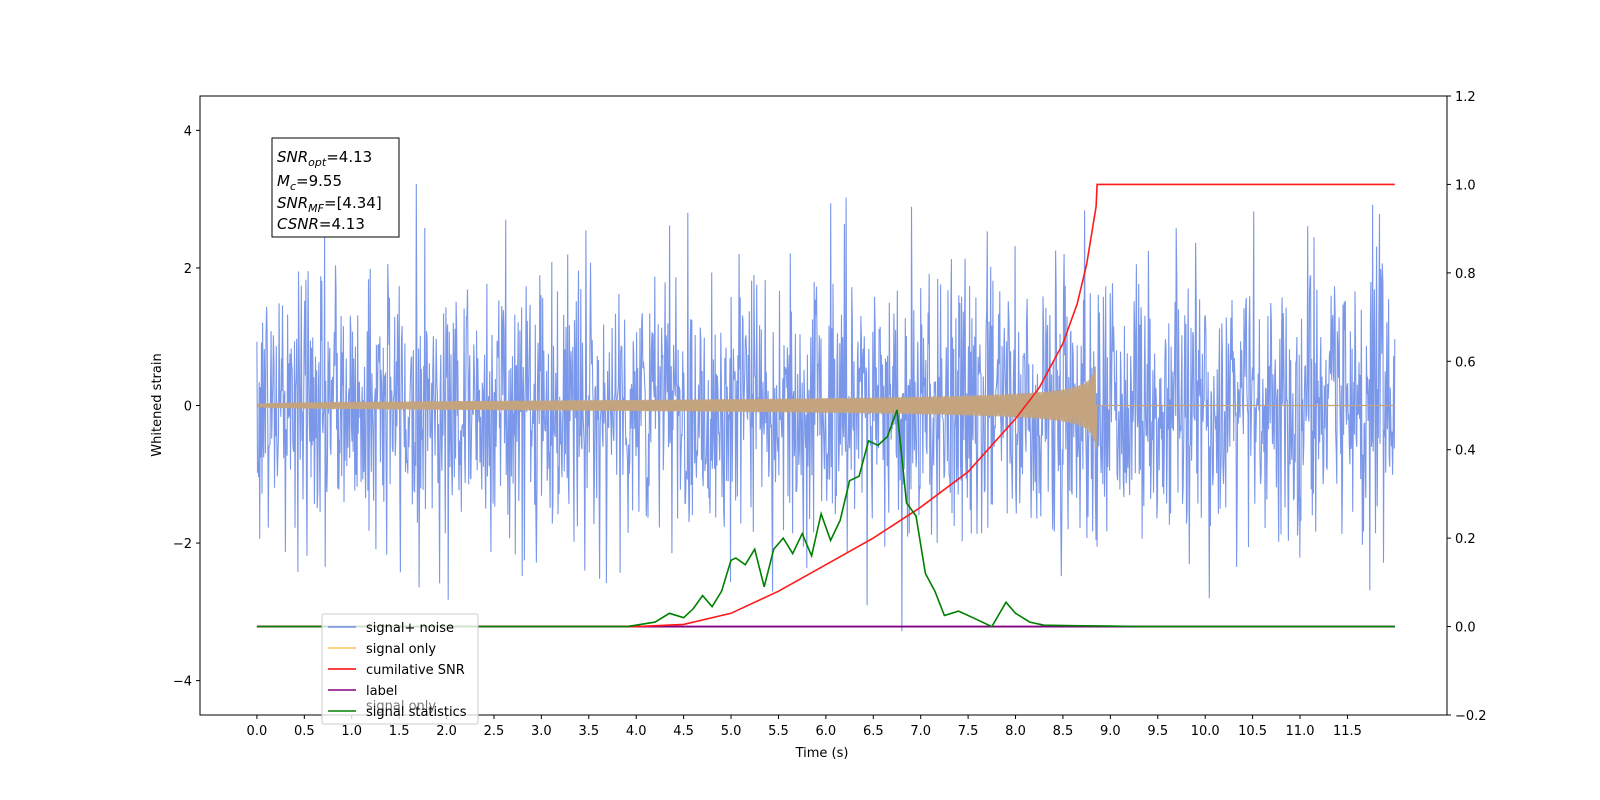  What do you see at coordinates (1252, 731) in the screenshot?
I see `x-tick-label: 10.5` at bounding box center [1252, 731].